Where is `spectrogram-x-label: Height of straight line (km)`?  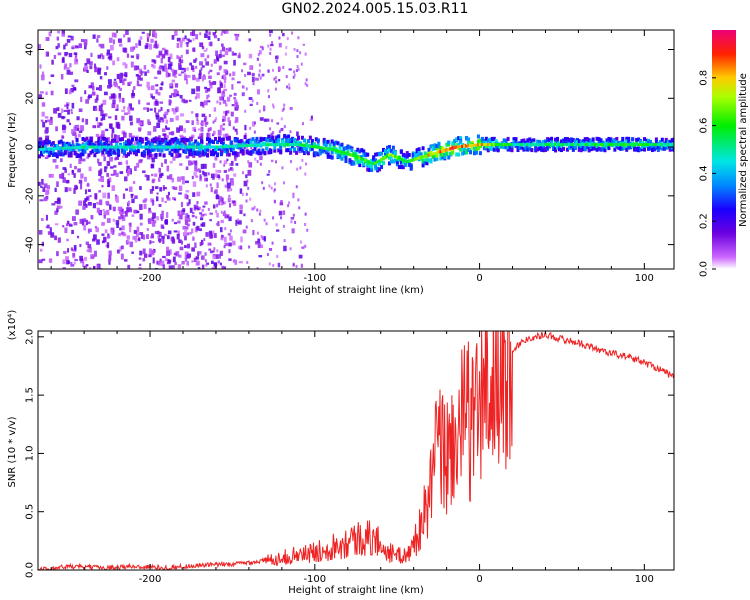
spectrogram-x-label: Height of straight line (km) is located at coordinates (356, 290).